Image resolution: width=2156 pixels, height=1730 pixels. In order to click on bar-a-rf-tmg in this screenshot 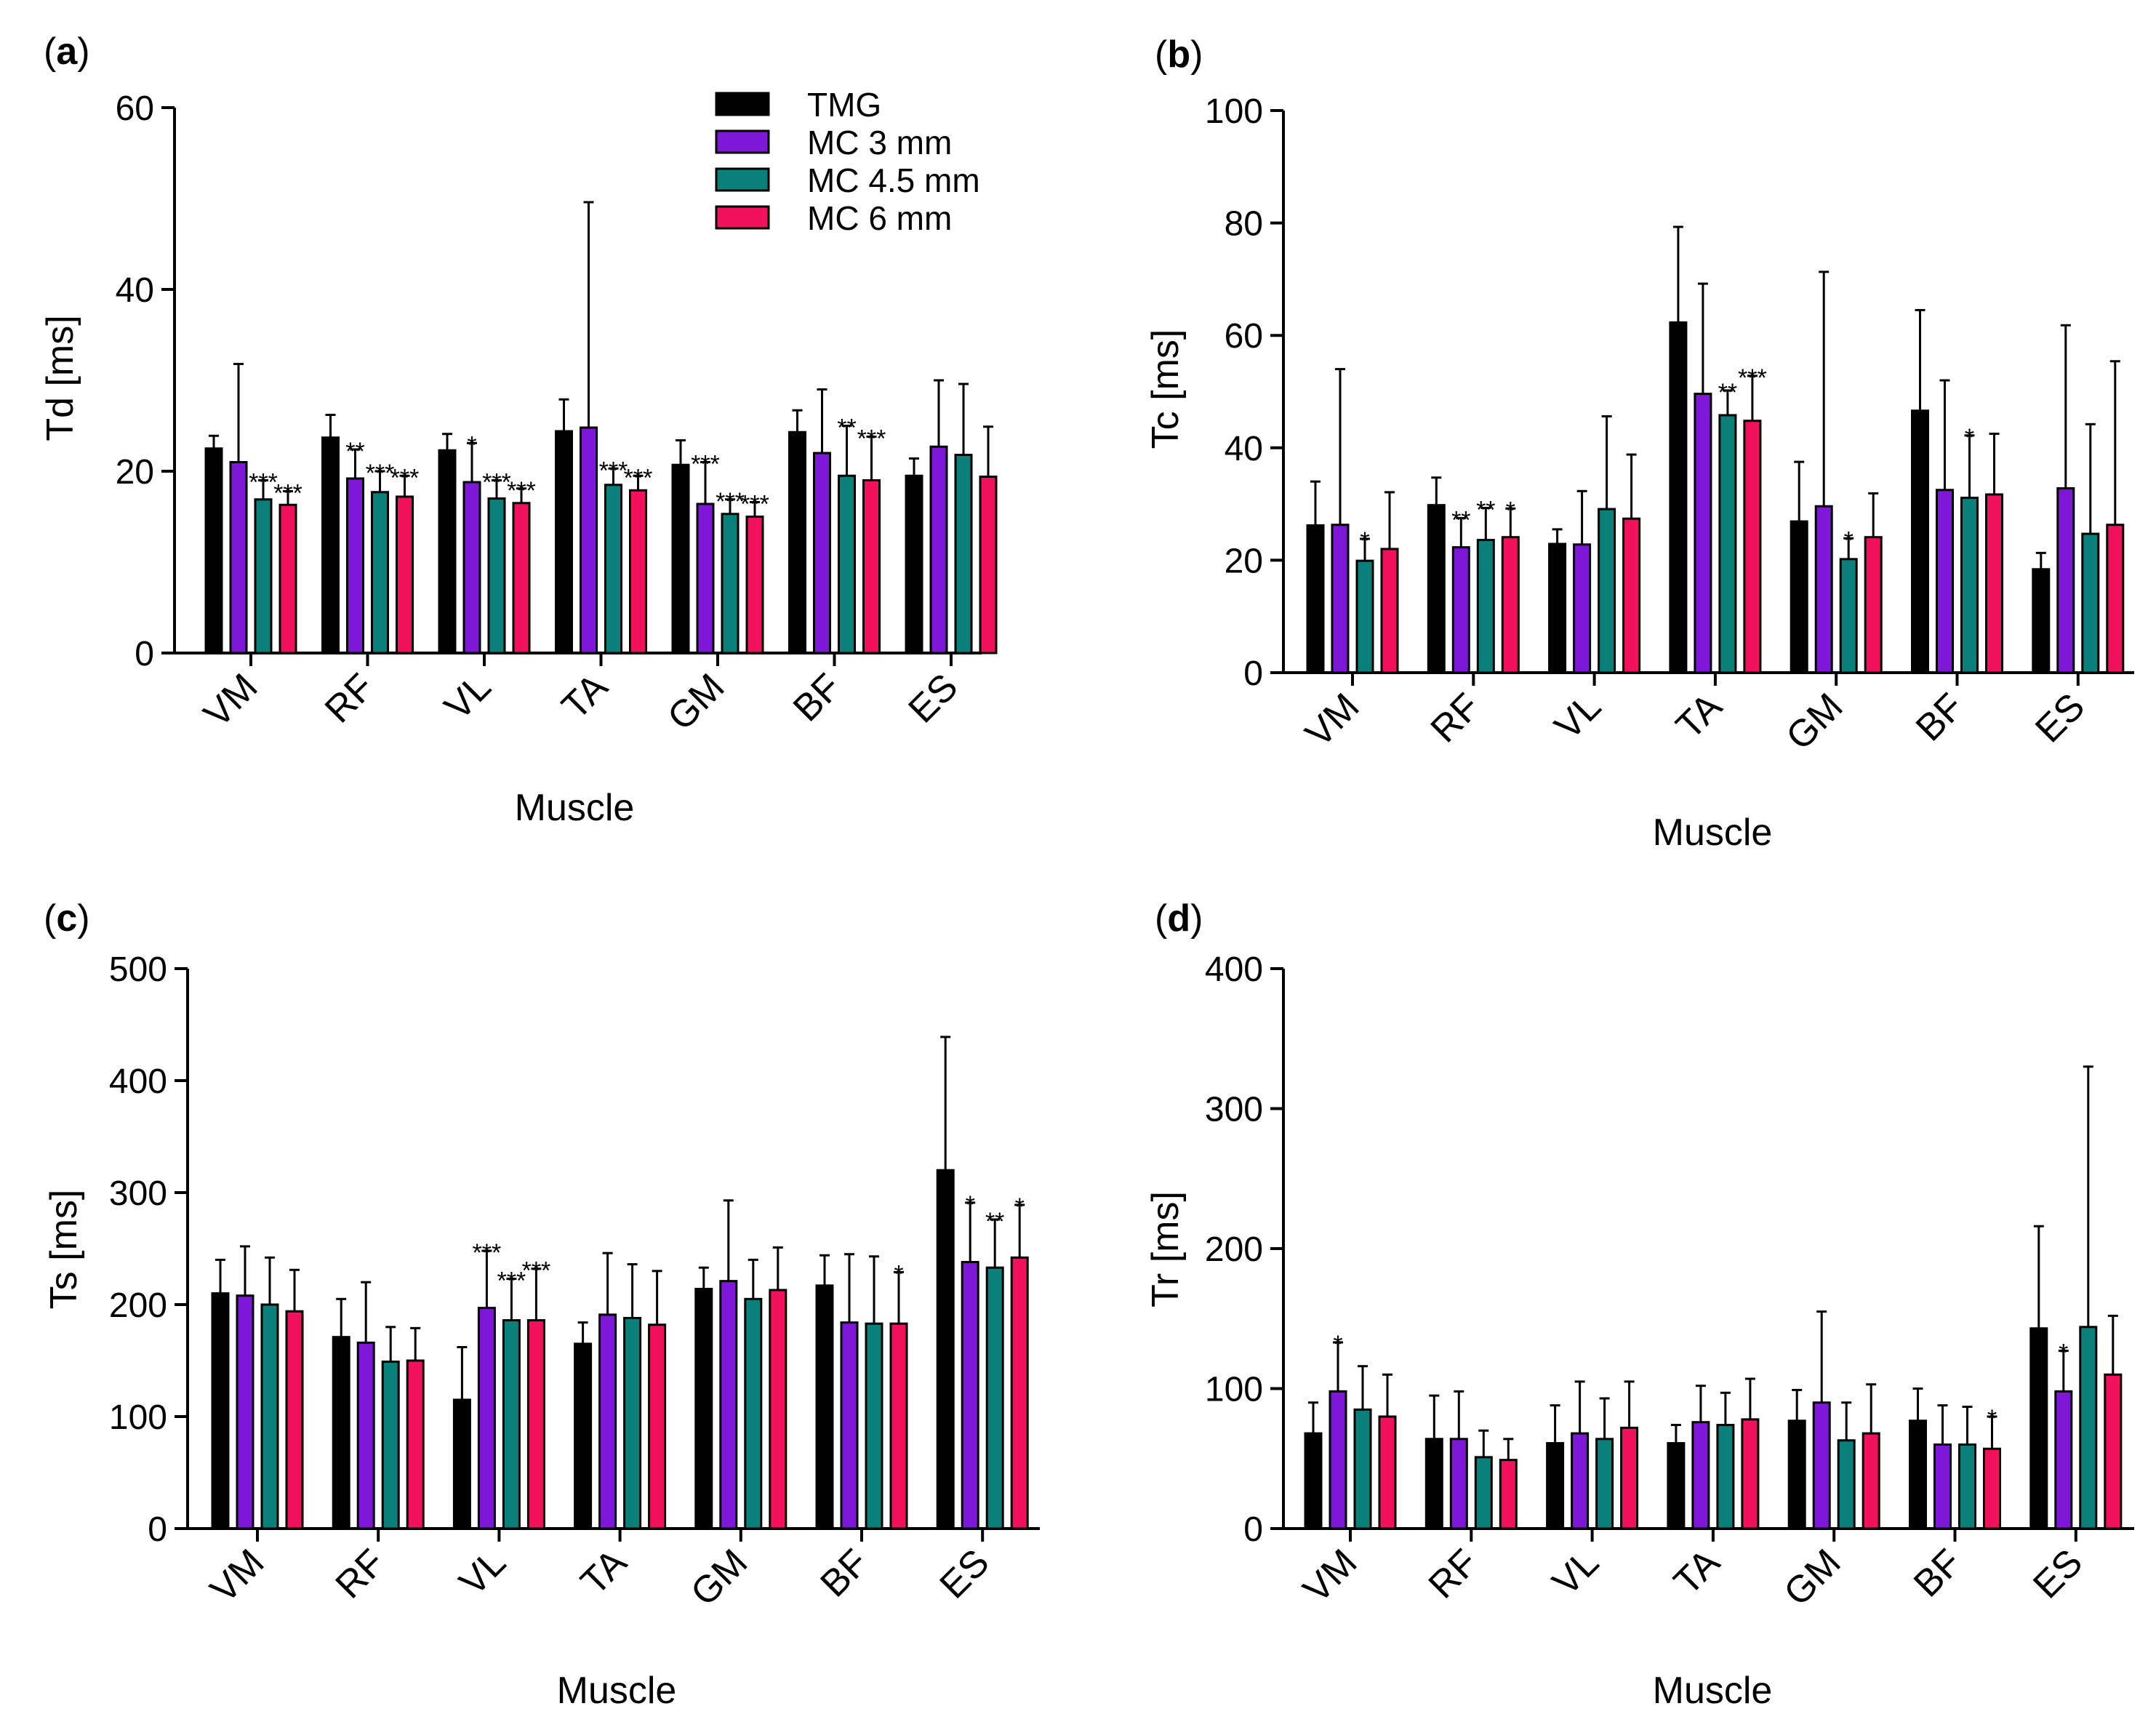, I will do `click(330, 545)`.